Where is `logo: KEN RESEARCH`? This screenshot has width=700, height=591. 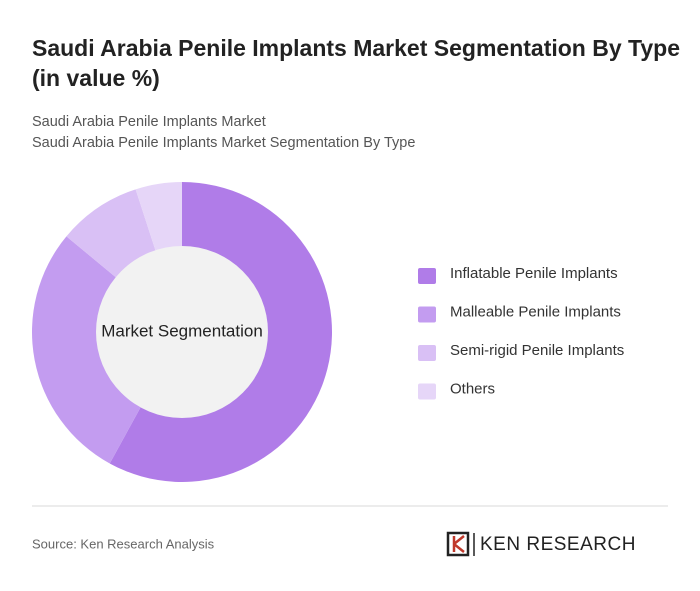 logo: KEN RESEARCH is located at coordinates (541, 544).